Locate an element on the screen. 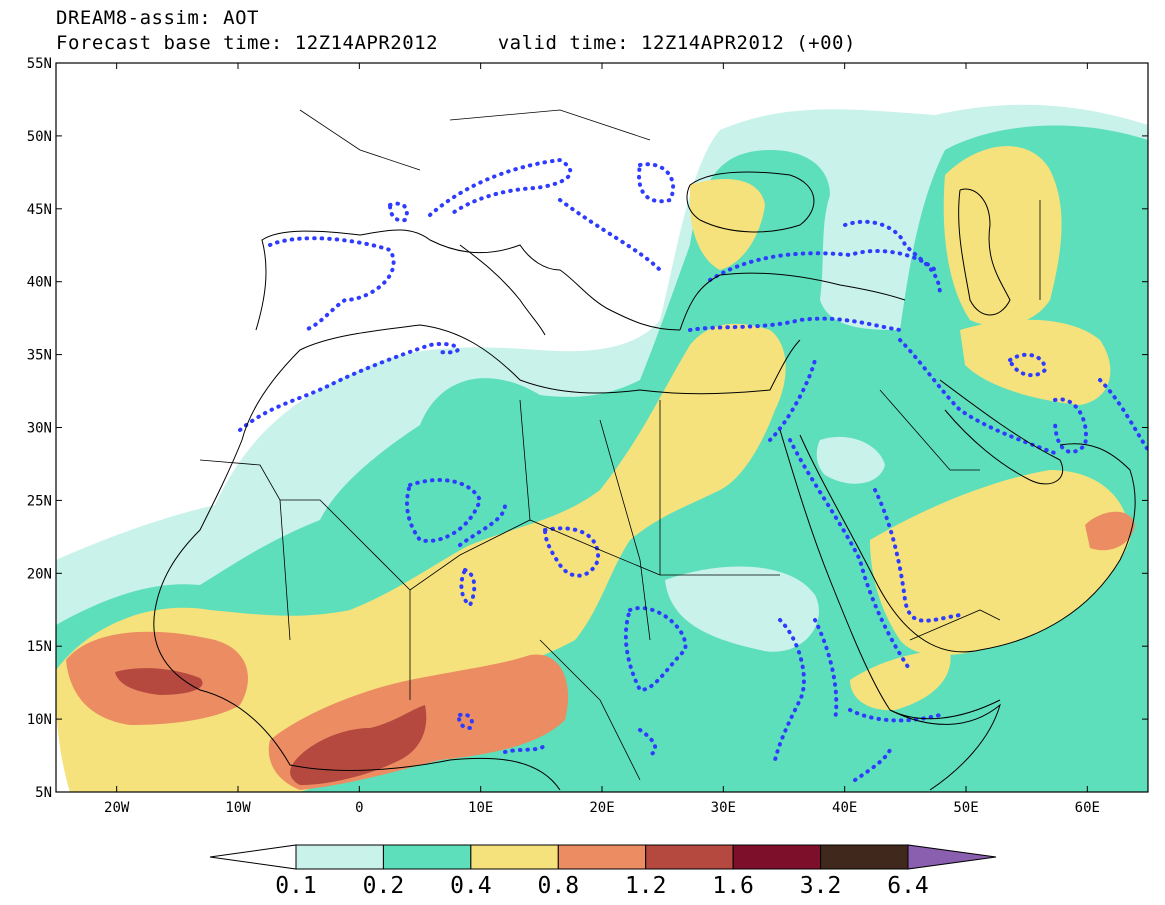 This screenshot has width=1165, height=905. colorbar: 0.1 0.2 0.4 0.8 1.2 1.6 3.2 6.4 is located at coordinates (603, 871).